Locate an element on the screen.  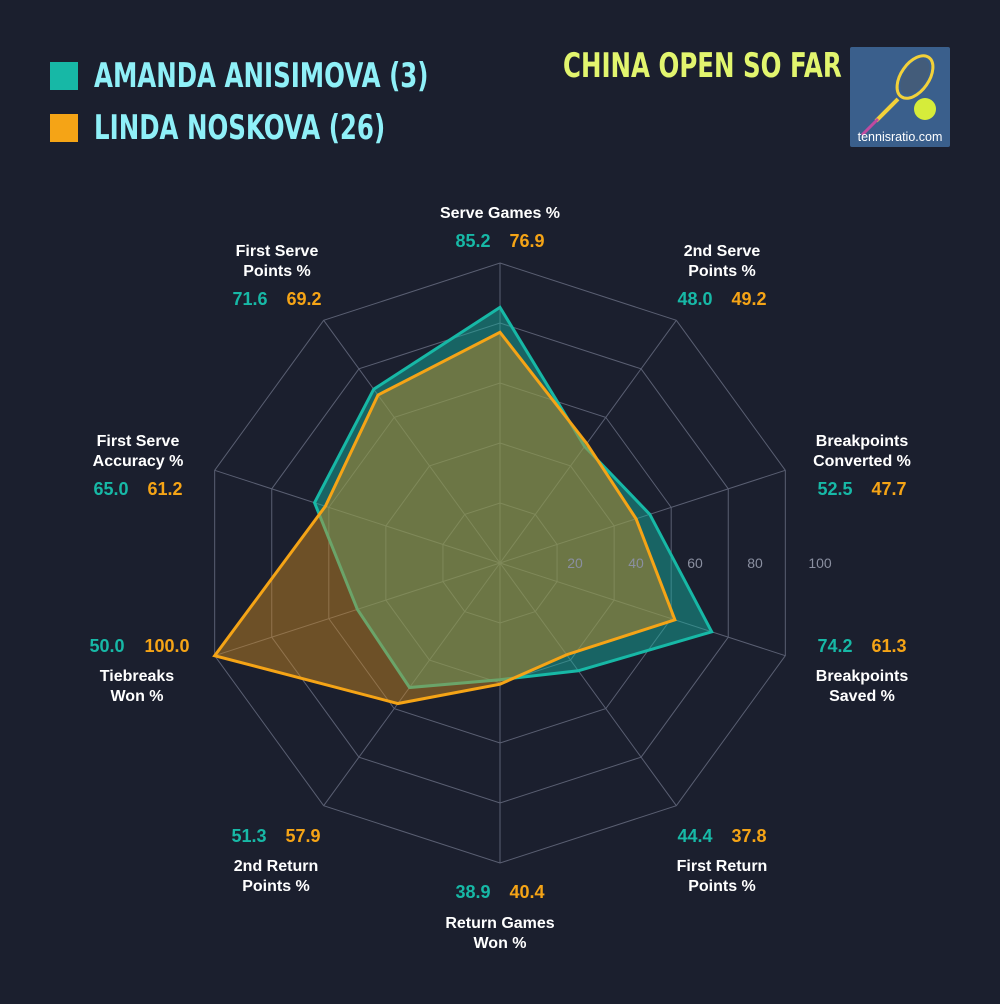
axis-label: Tiebreaks is located at coordinates (137, 676).